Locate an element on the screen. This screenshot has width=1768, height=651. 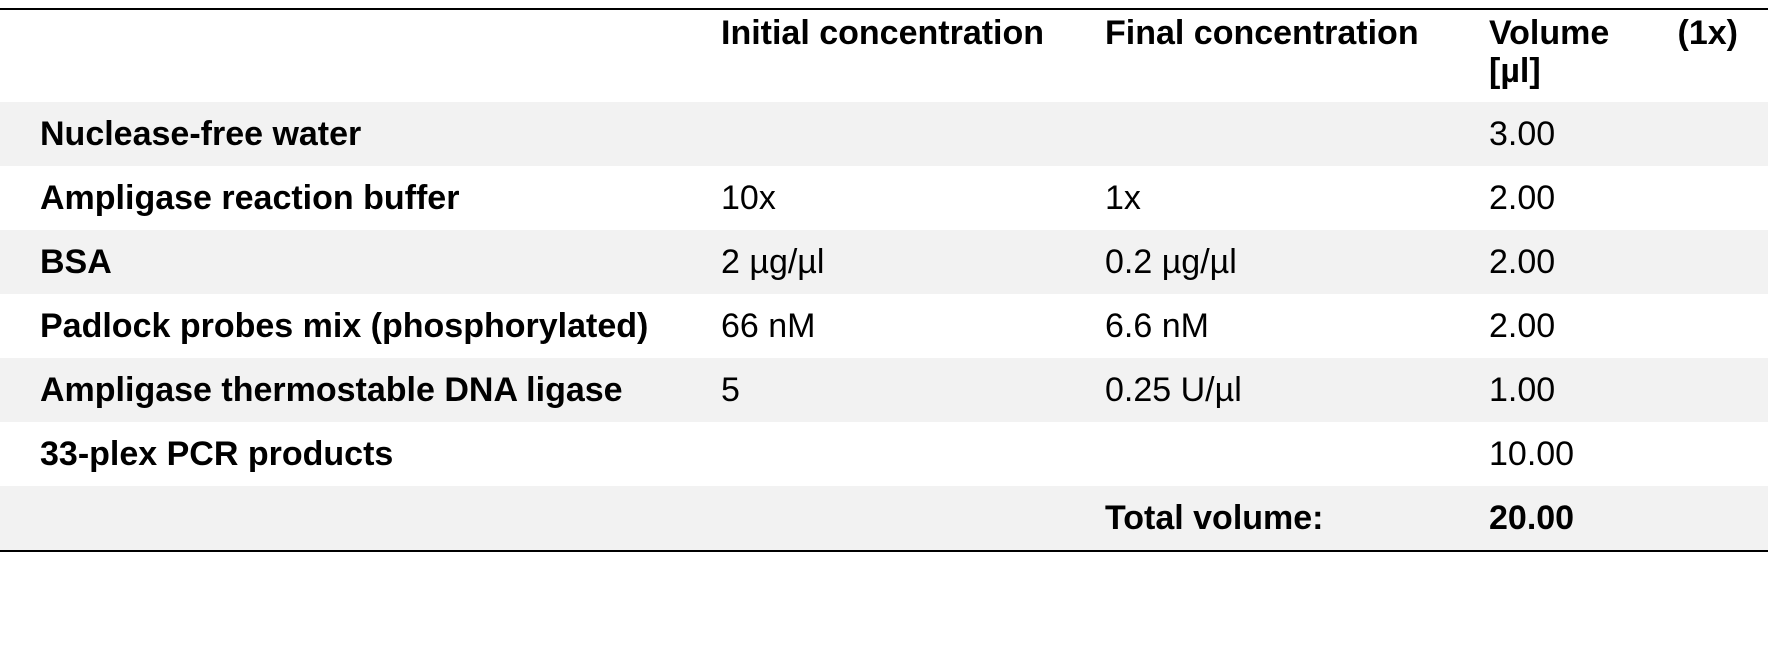
table-cell: Final concentration is located at coordinates (1262, 33).